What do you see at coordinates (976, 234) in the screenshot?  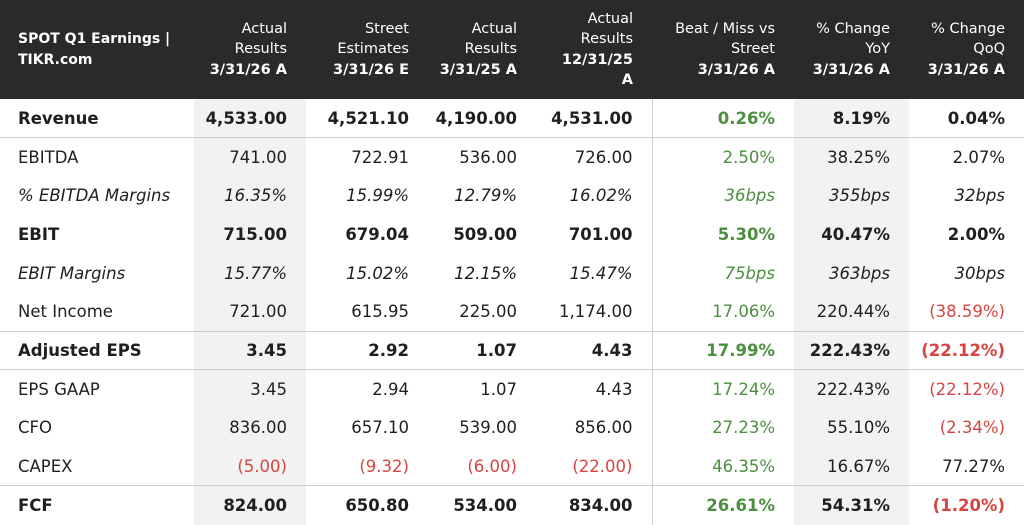 I see `cell-change-qoq: 2.00%` at bounding box center [976, 234].